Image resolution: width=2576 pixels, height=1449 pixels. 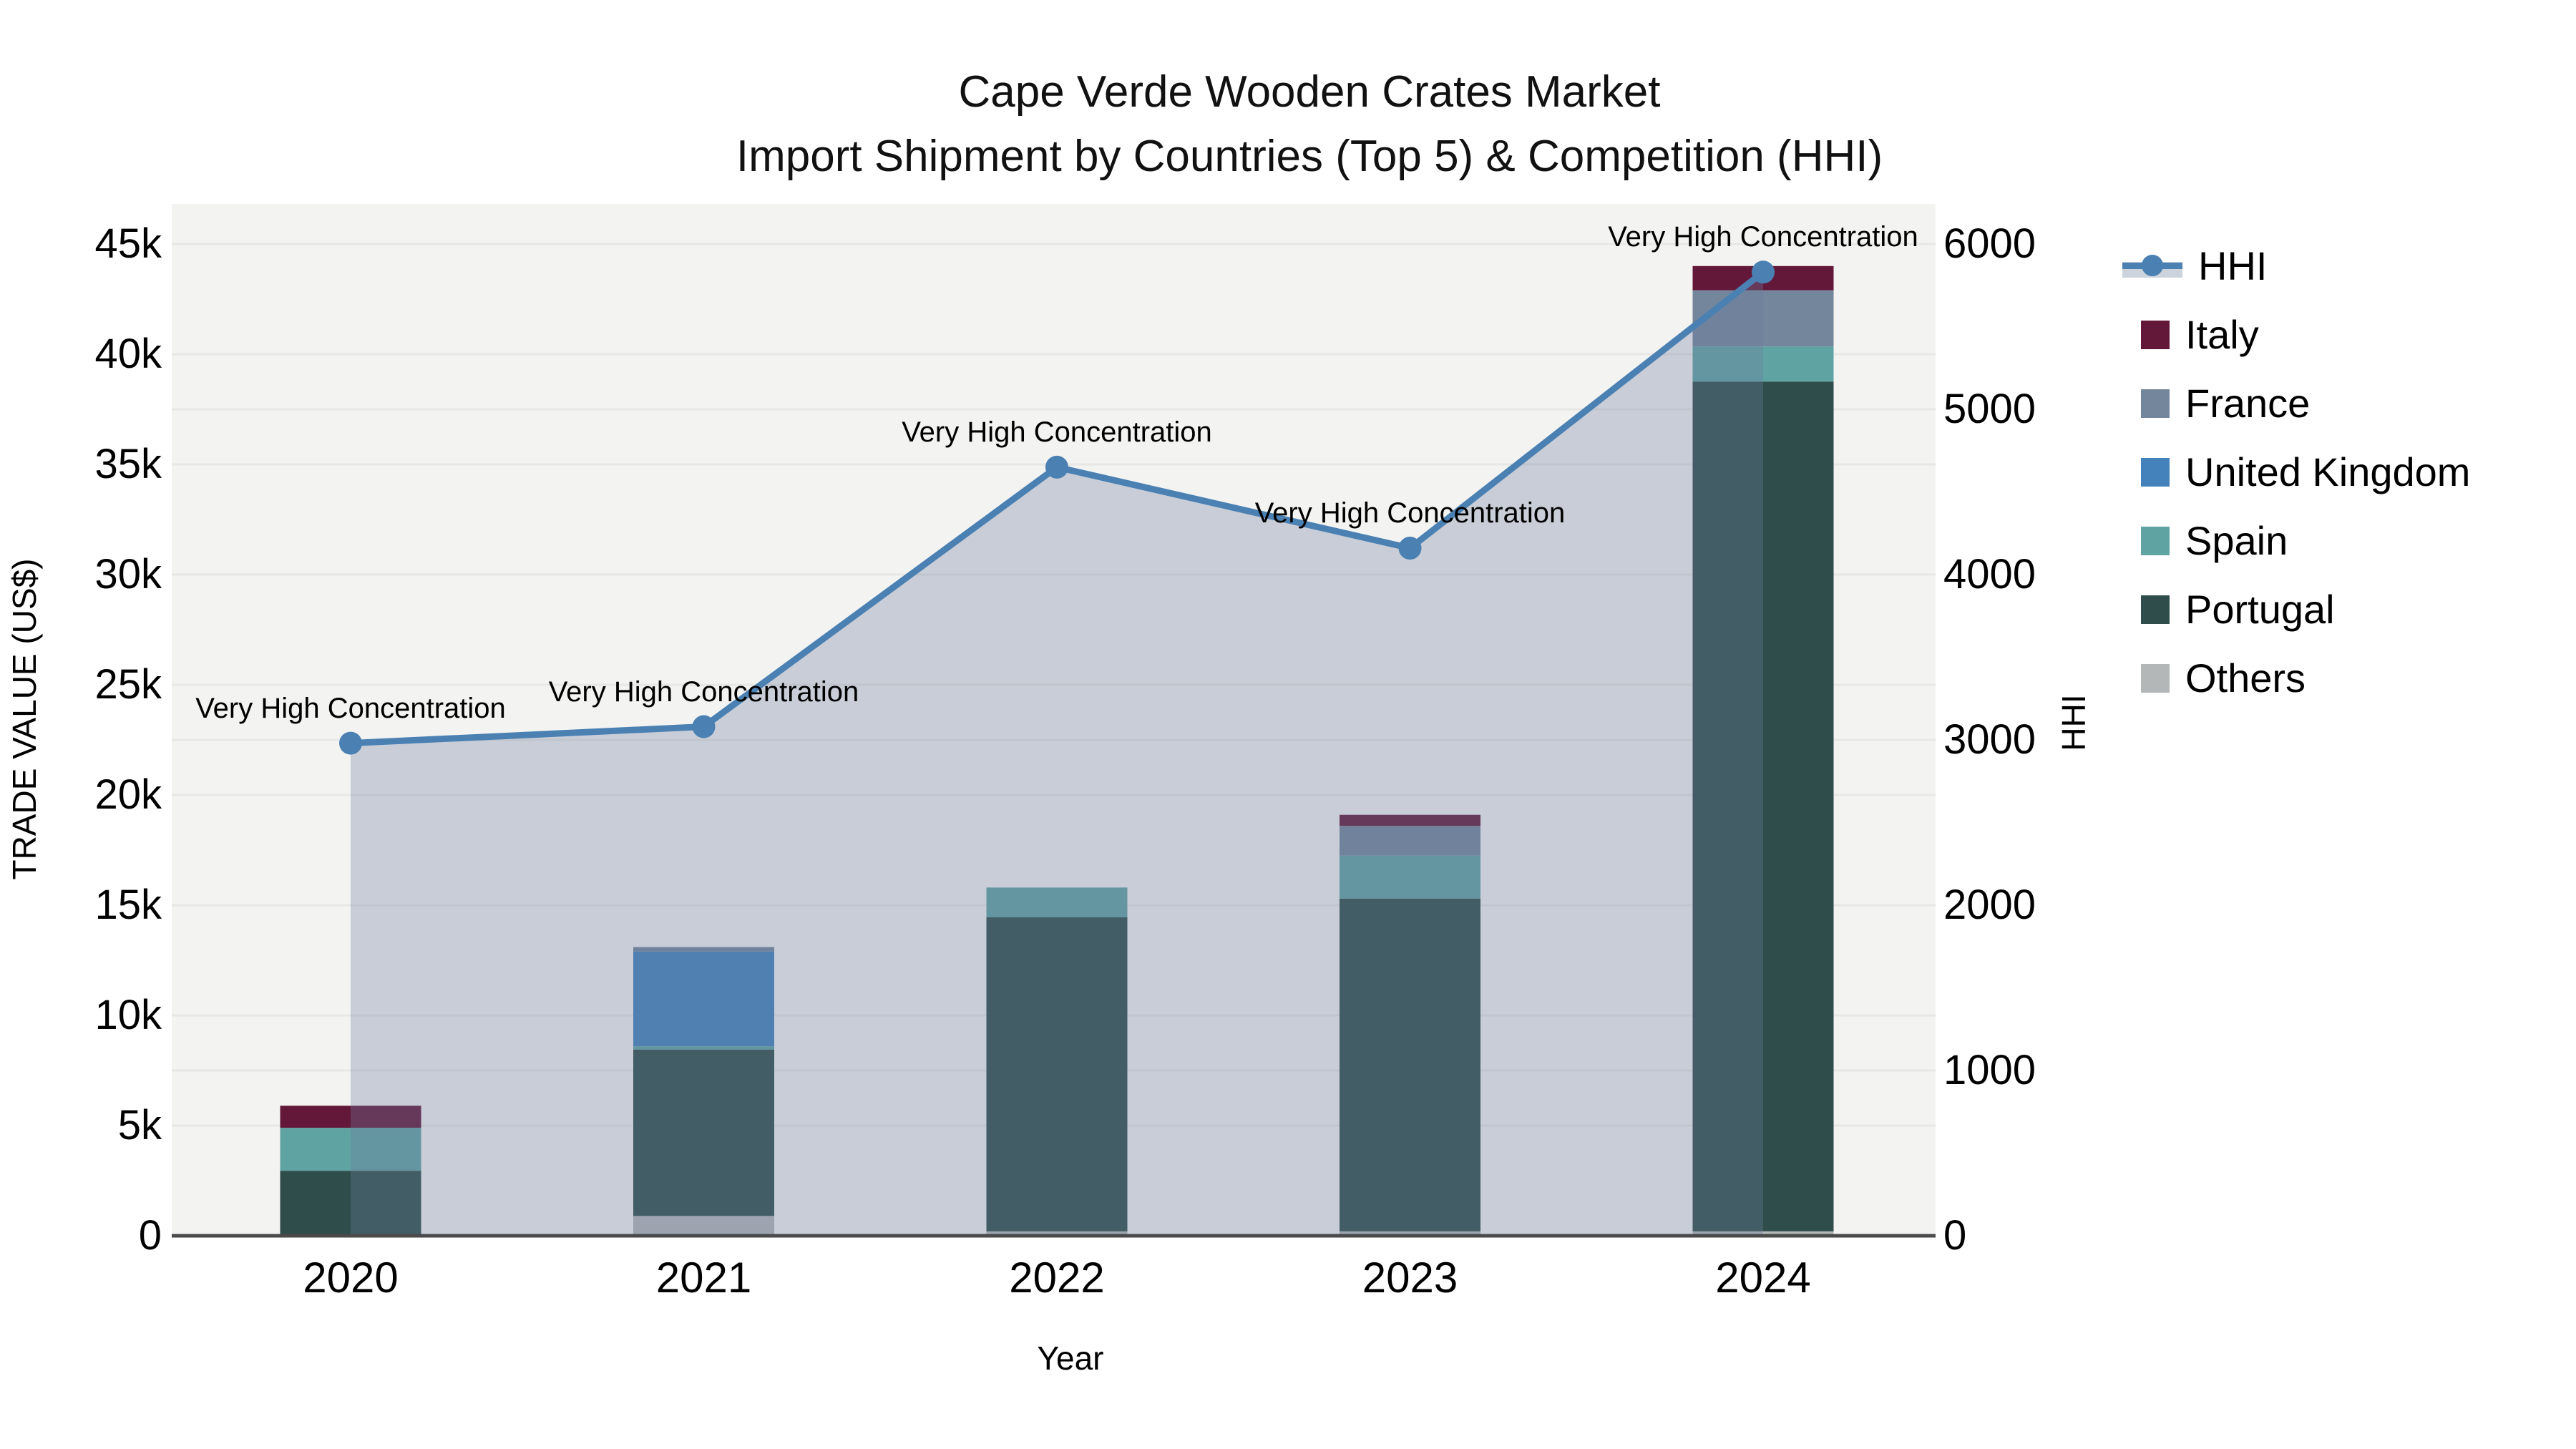 What do you see at coordinates (1989, 739) in the screenshot?
I see `y-right-tick-3000: 3000` at bounding box center [1989, 739].